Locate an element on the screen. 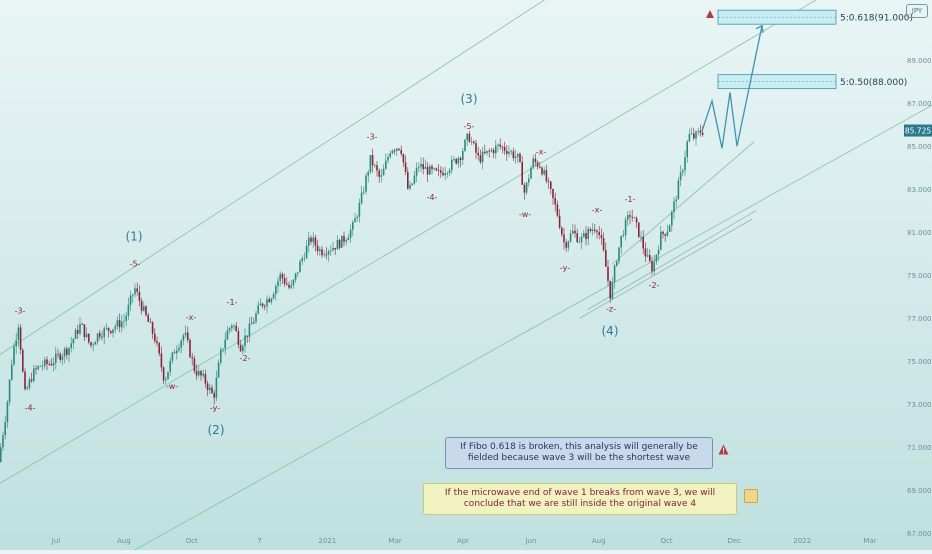 This screenshot has width=932, height=554. wave-label-minor: -x- is located at coordinates (191, 317).